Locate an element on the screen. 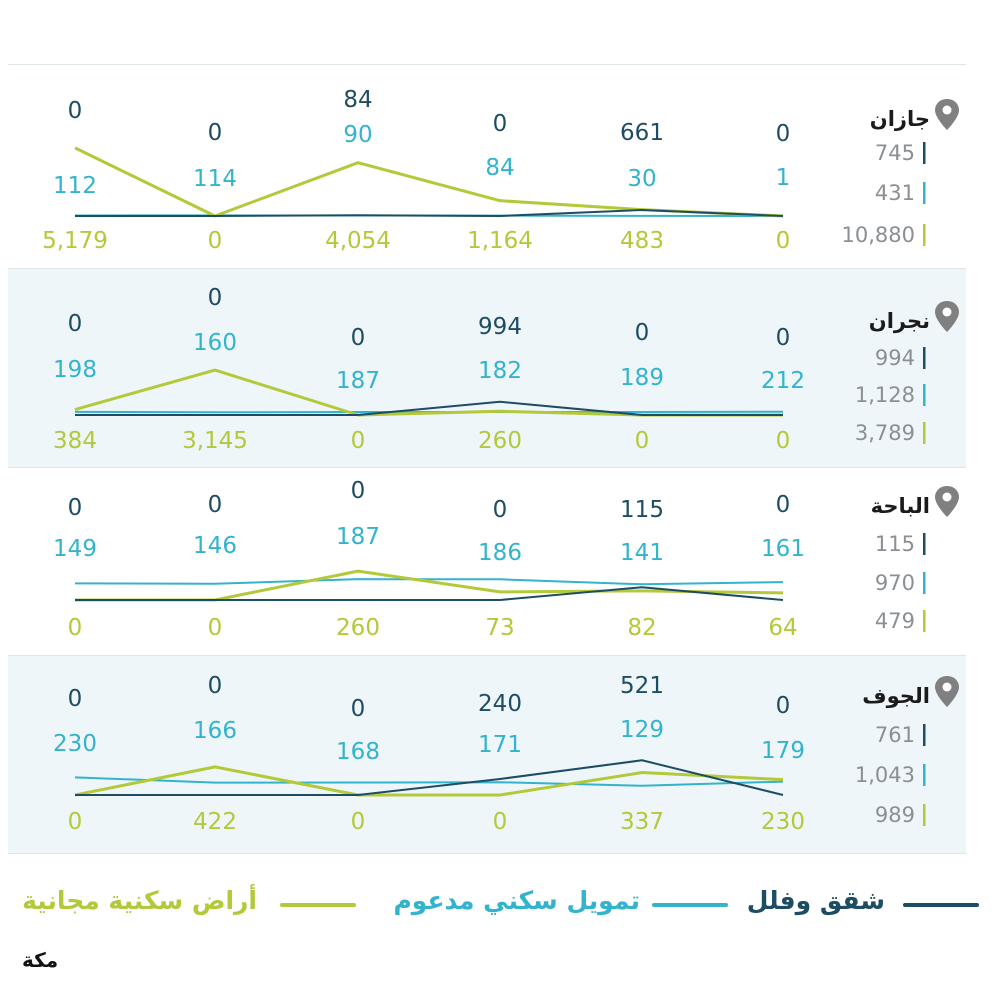 This screenshot has height=1000, width=997. total-financing: 970 is located at coordinates (895, 583).